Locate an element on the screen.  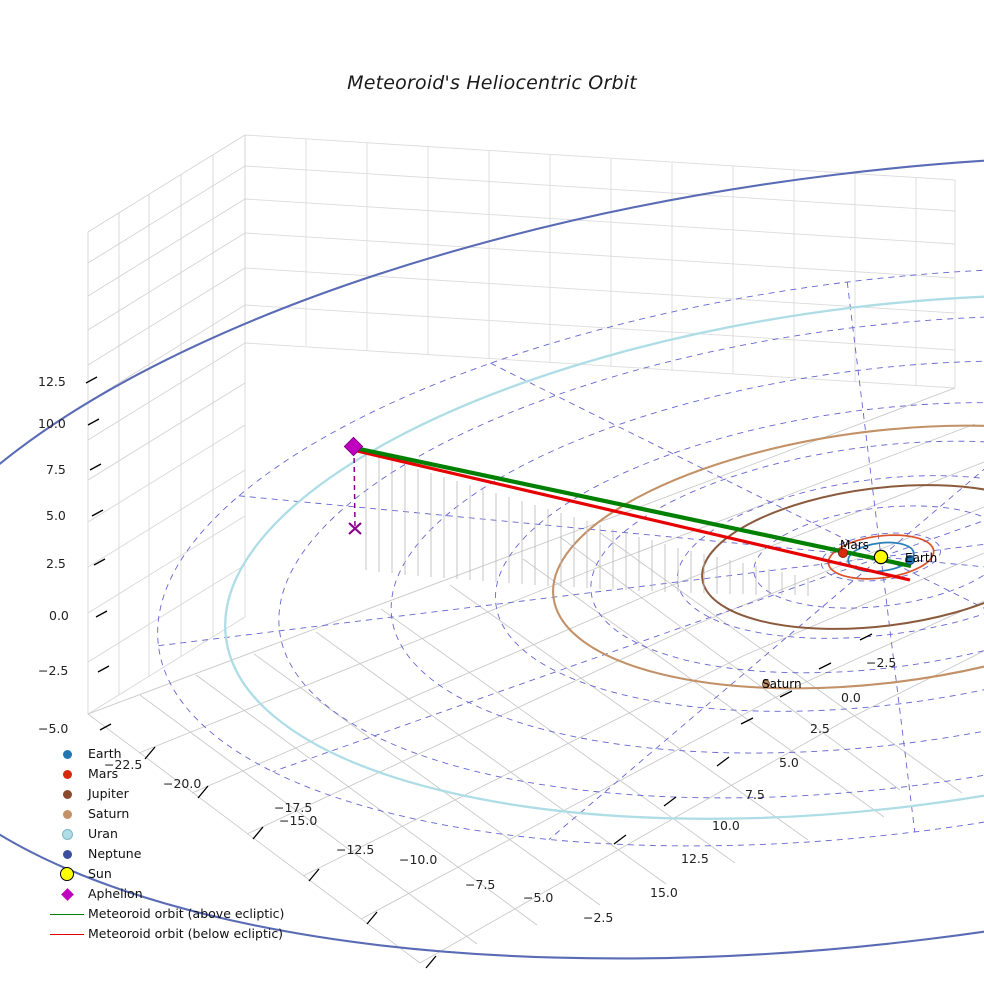
legend-item-aphelion: Aphelion is located at coordinates (192, 894).